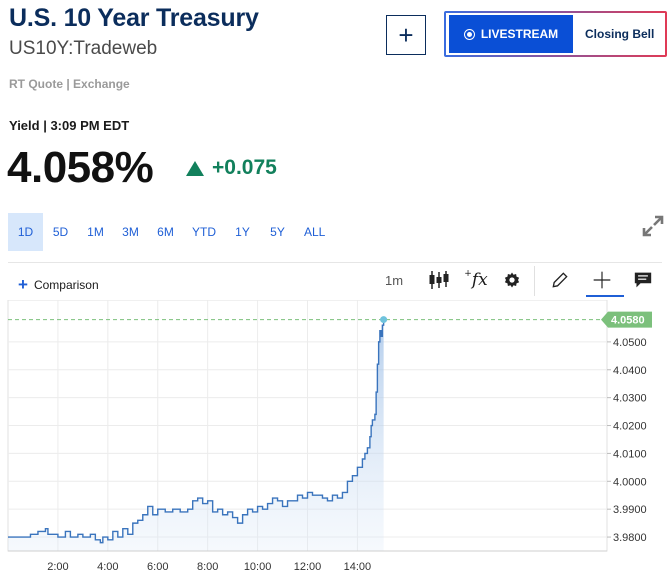  What do you see at coordinates (23, 284) in the screenshot?
I see `plus-icon: +` at bounding box center [23, 284].